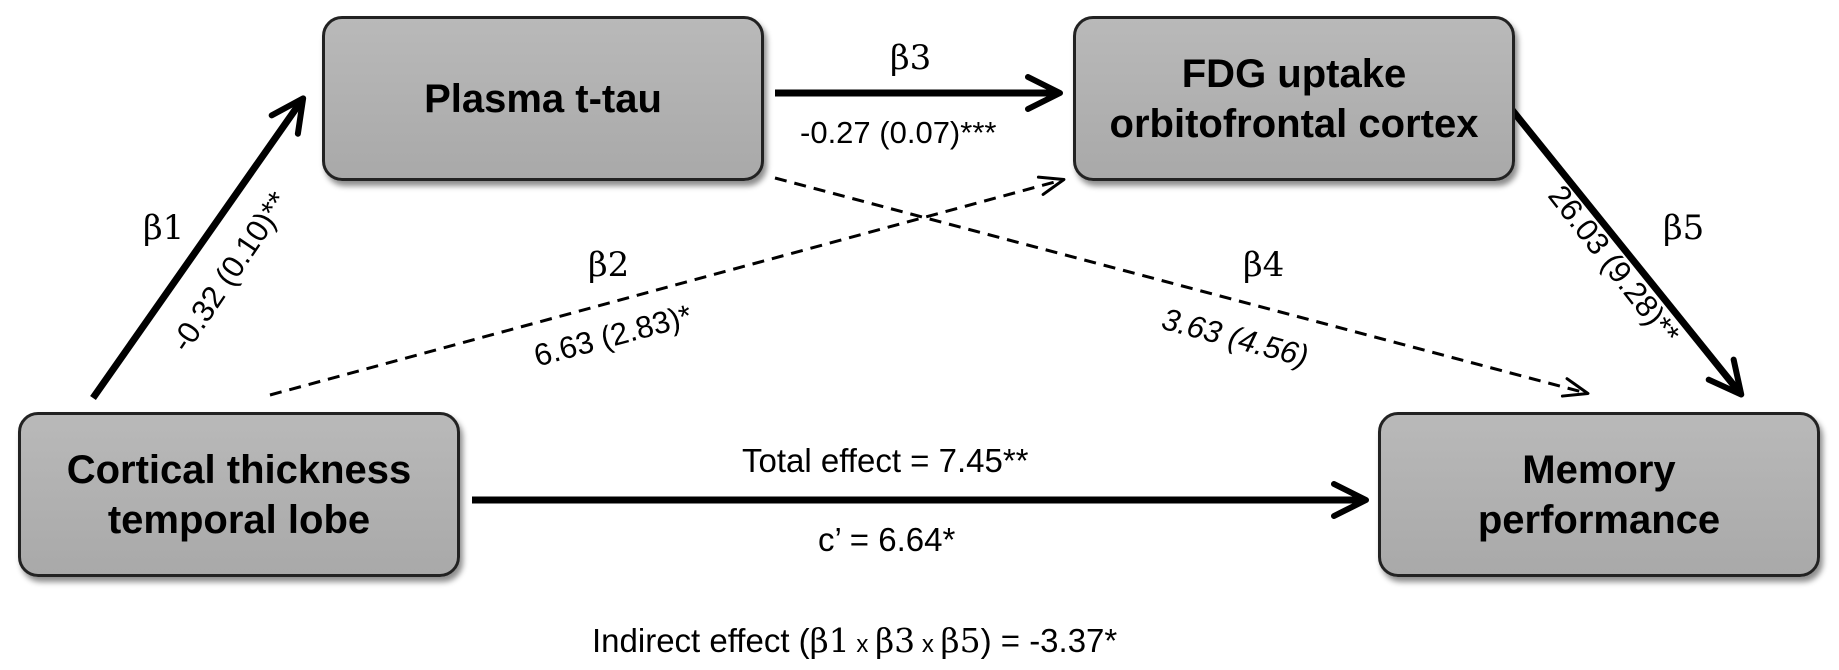 This screenshot has height=670, width=1839. Describe the element at coordinates (885, 460) in the screenshot. I see `label-total-effect: Total effect = 7.45**` at that location.